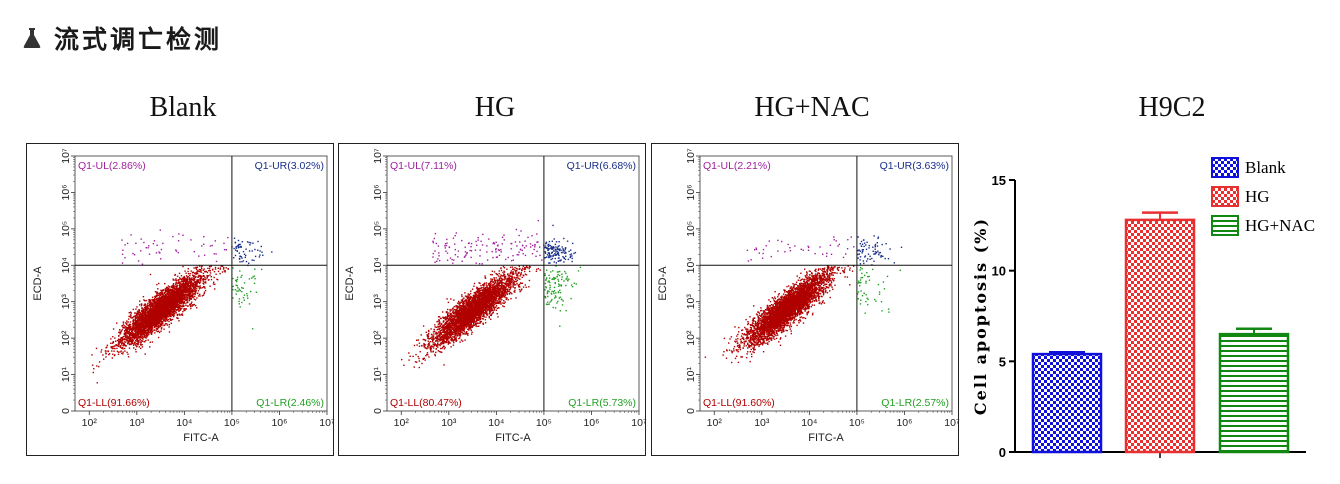  What do you see at coordinates (138, 38) in the screenshot?
I see `section-title: 流式调亡检测` at bounding box center [138, 38].